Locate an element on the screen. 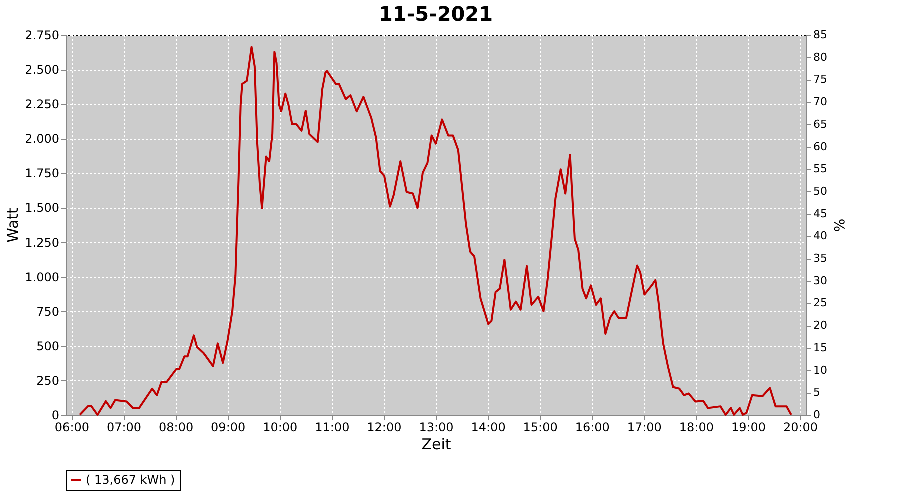  y2-tick-label: 80 is located at coordinates (821, 57).